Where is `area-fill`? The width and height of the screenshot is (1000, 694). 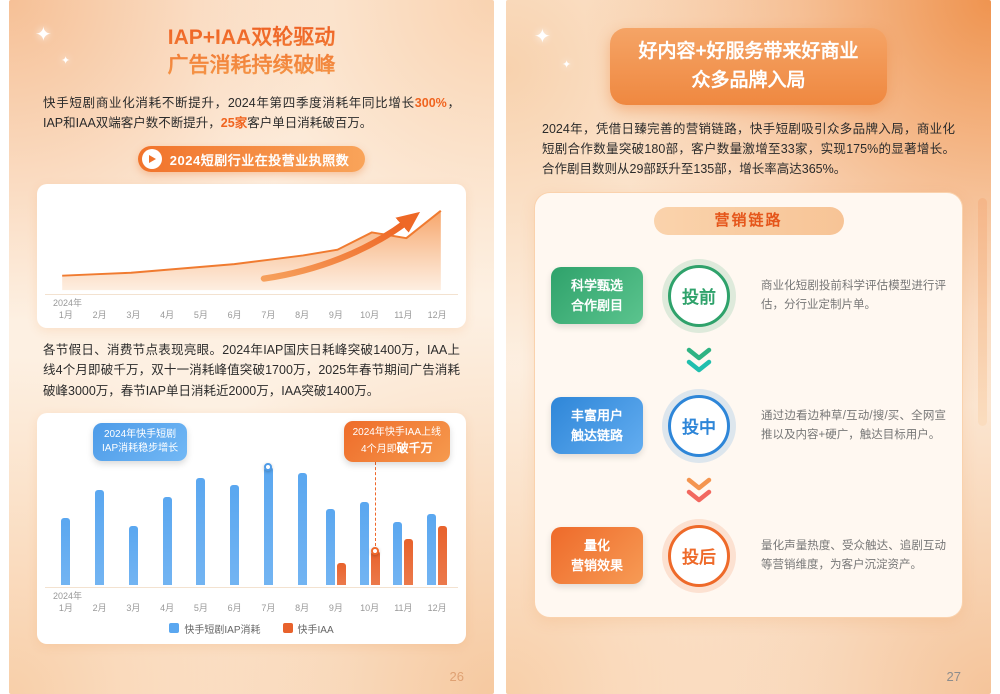
area-fill is located at coordinates (251, 250).